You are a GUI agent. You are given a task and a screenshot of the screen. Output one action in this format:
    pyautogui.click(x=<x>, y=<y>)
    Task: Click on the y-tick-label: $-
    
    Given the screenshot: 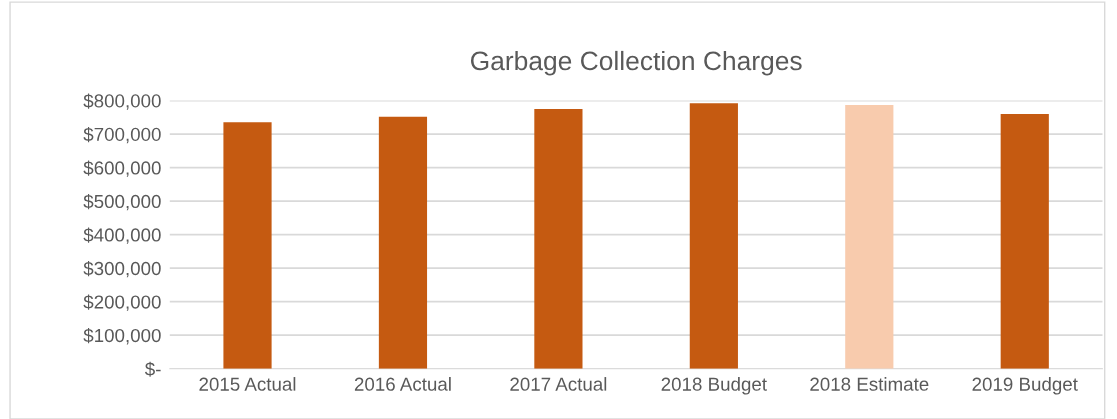 What is the action you would take?
    pyautogui.click(x=152, y=369)
    